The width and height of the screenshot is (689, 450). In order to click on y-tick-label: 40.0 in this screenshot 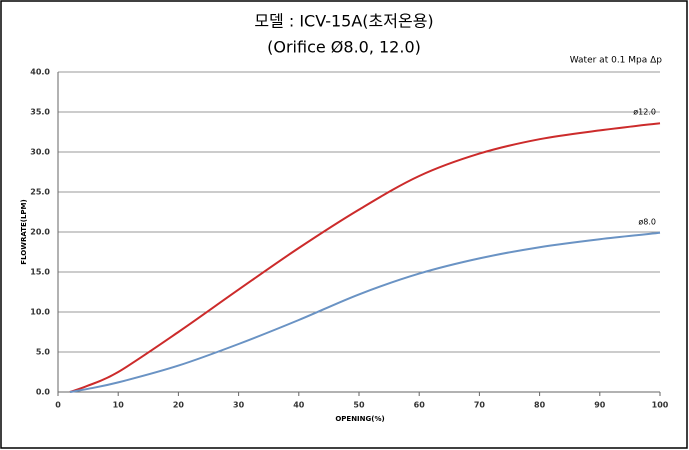, I will do `click(40, 72)`.